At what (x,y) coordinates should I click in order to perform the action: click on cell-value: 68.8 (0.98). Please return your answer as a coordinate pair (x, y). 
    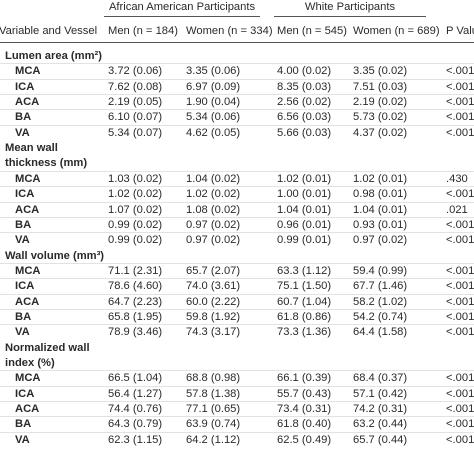
    Looking at the image, I should click on (213, 378).